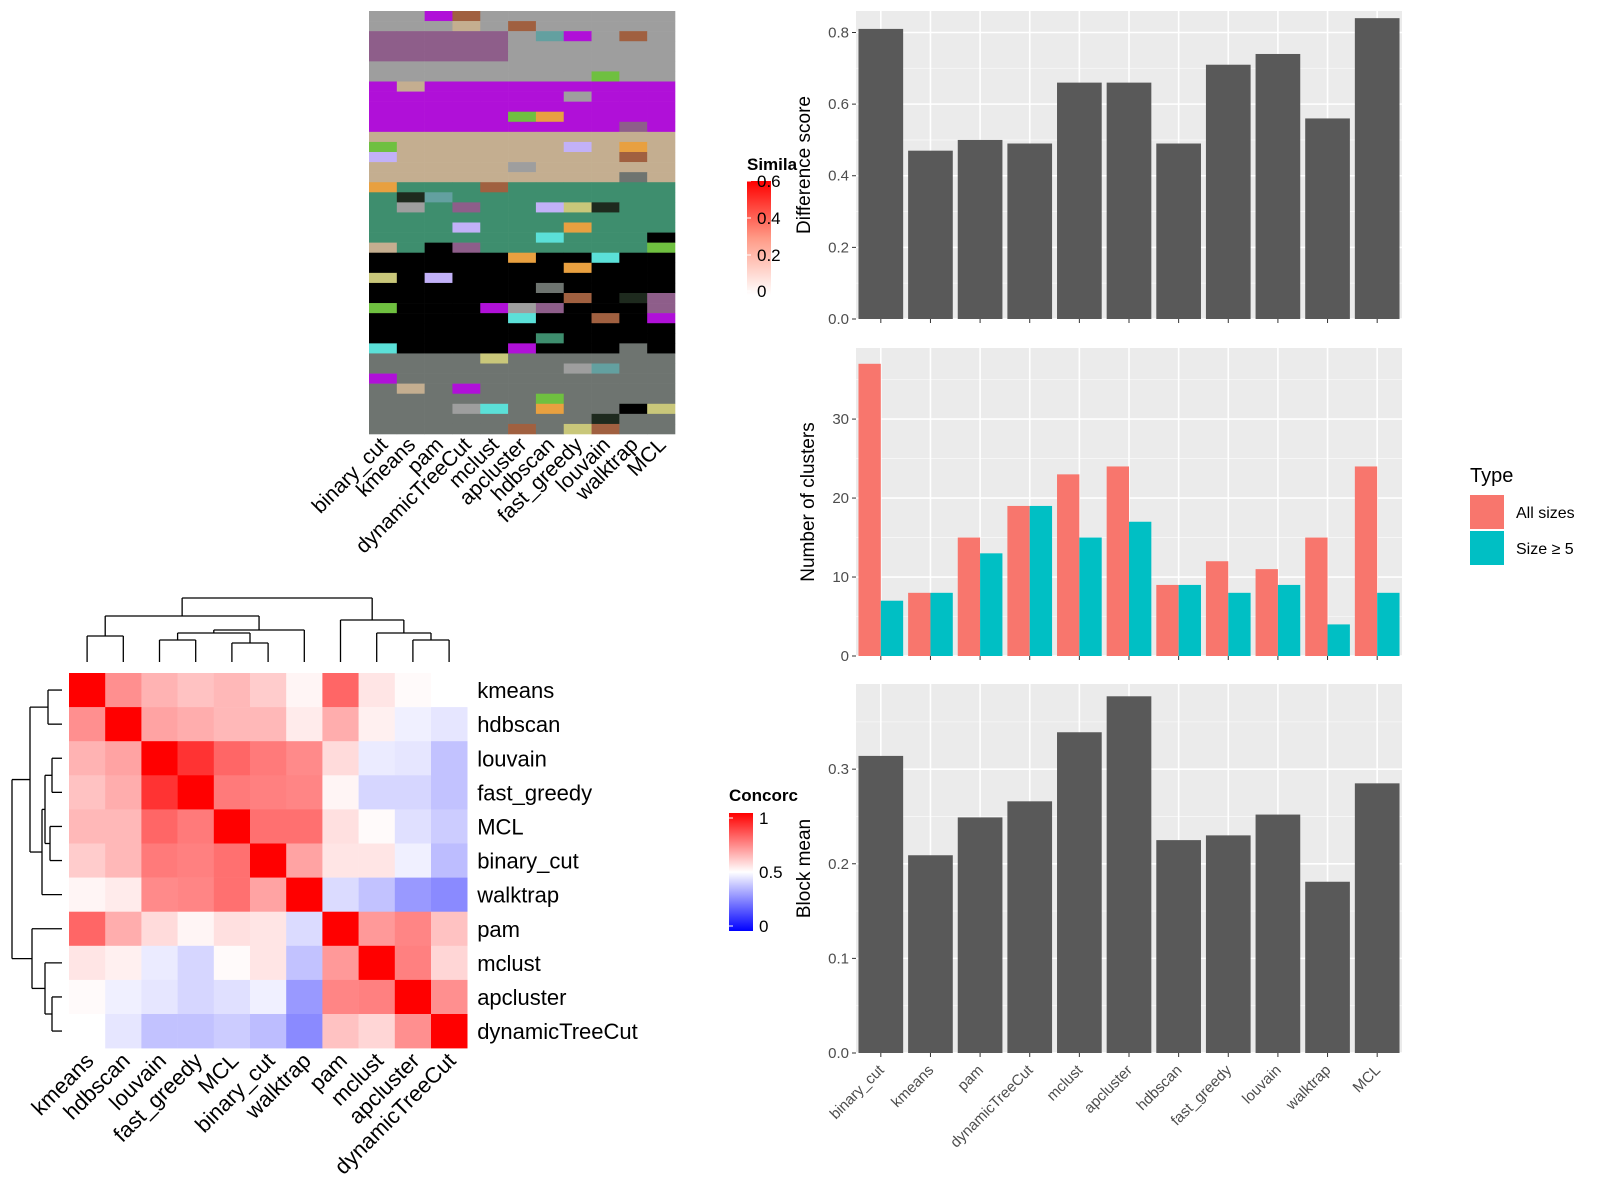 The image size is (1600, 1200). What do you see at coordinates (840, 577) in the screenshot?
I see `y-tick-label: 10` at bounding box center [840, 577].